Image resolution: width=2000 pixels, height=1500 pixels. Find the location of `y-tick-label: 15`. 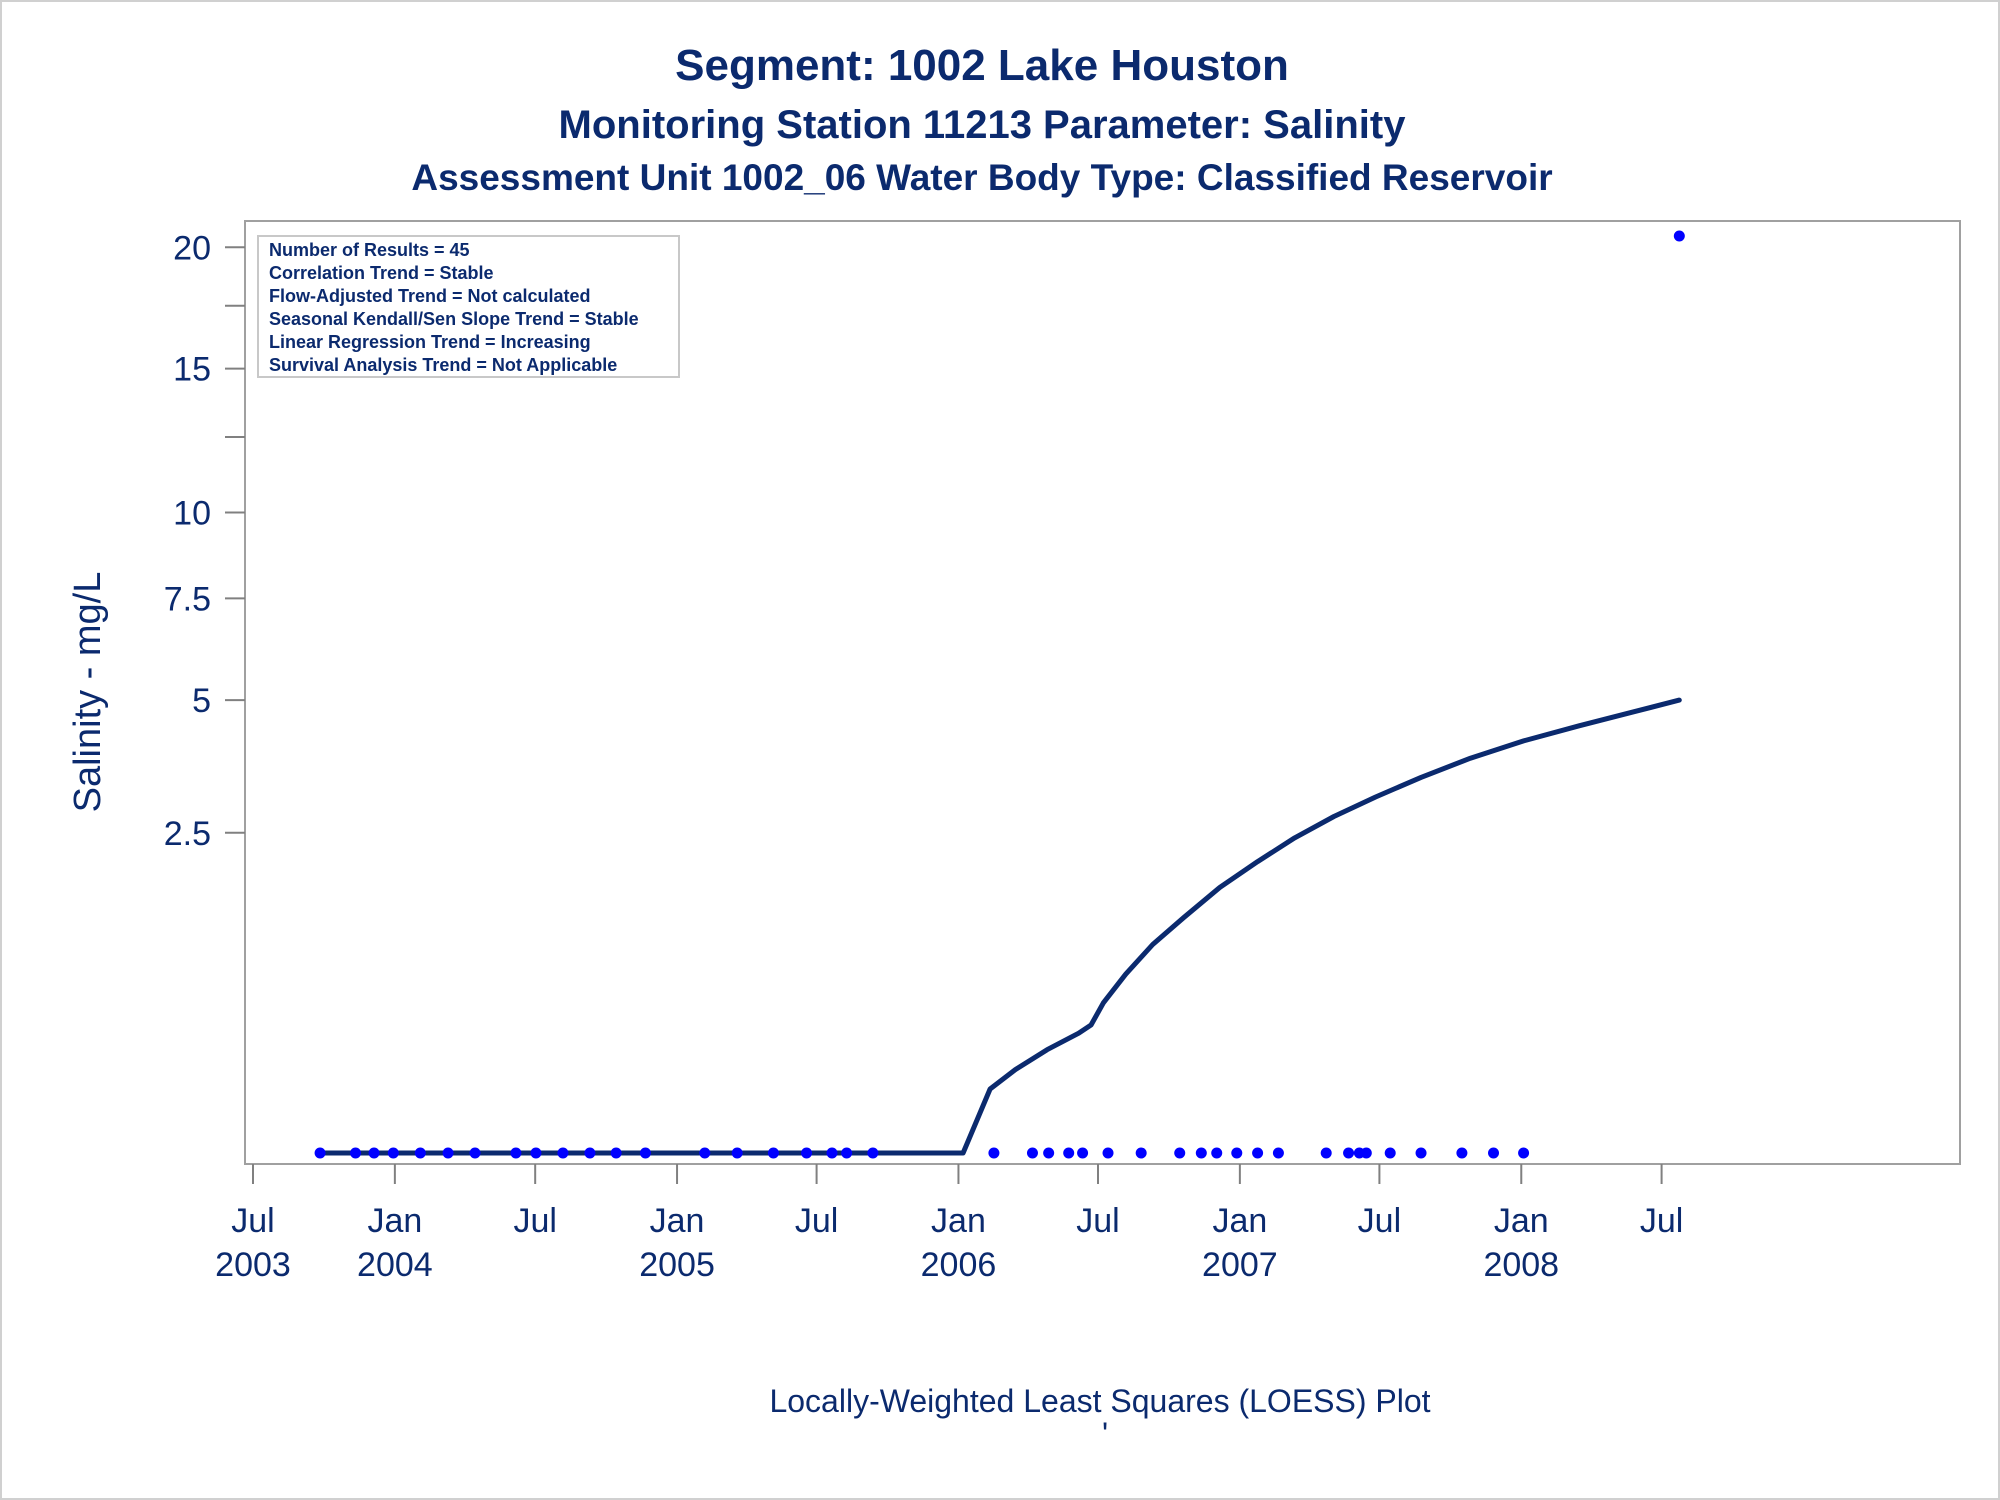

y-tick-label: 15 is located at coordinates (192, 370).